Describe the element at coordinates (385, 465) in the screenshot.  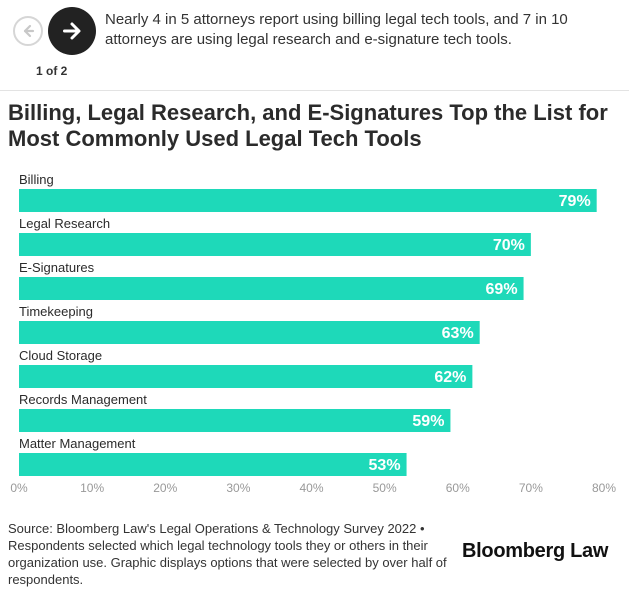
I see `bar-value-label: 53%` at that location.